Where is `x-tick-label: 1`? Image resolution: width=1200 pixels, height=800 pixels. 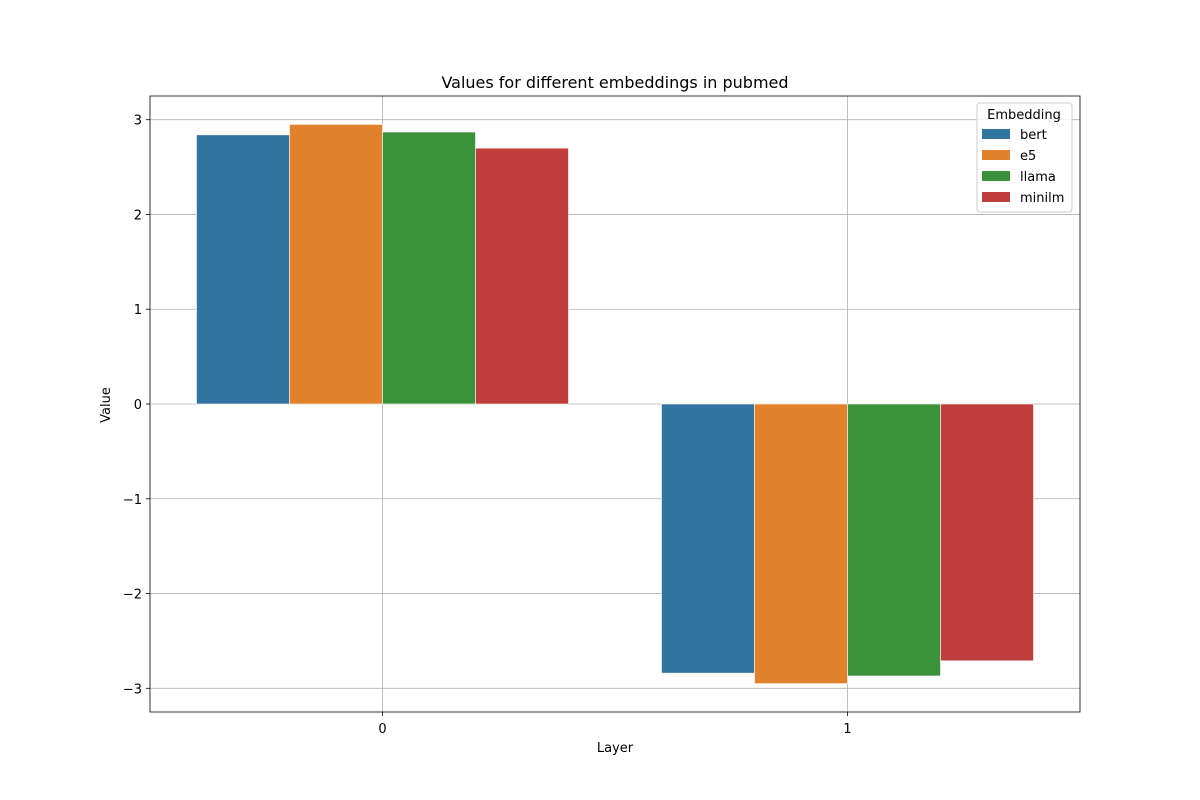
x-tick-label: 1 is located at coordinates (847, 729).